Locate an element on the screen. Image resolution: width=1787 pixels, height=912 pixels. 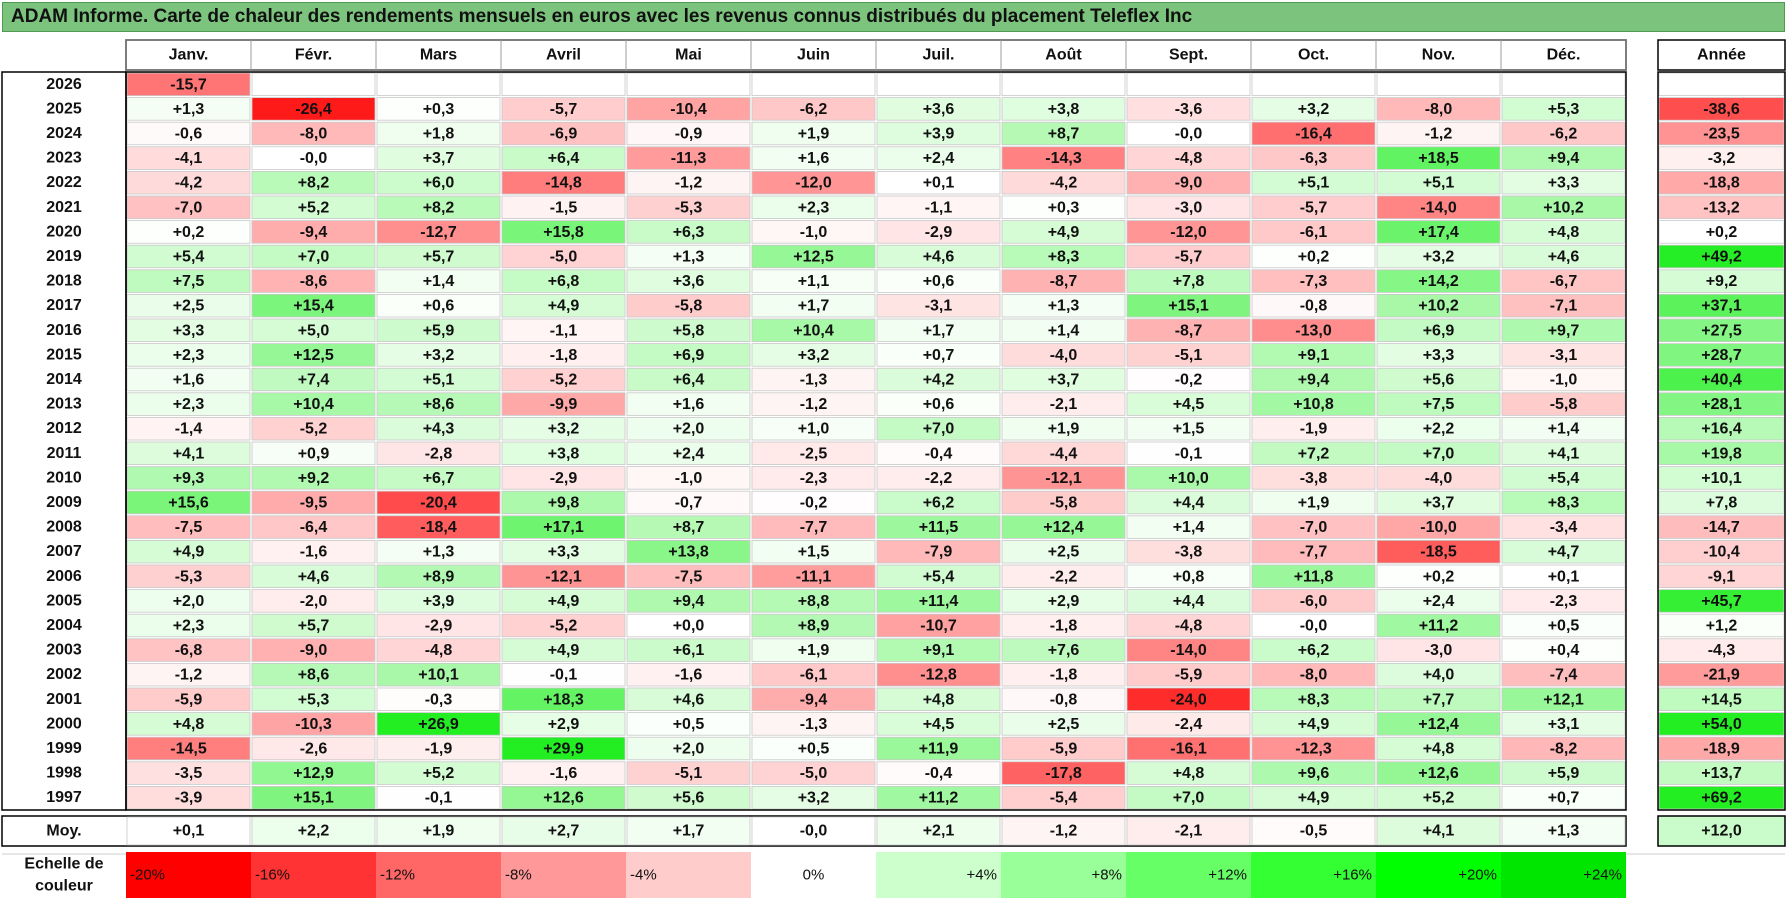
heatmap-cell-value: +15,4 is located at coordinates (313, 306).